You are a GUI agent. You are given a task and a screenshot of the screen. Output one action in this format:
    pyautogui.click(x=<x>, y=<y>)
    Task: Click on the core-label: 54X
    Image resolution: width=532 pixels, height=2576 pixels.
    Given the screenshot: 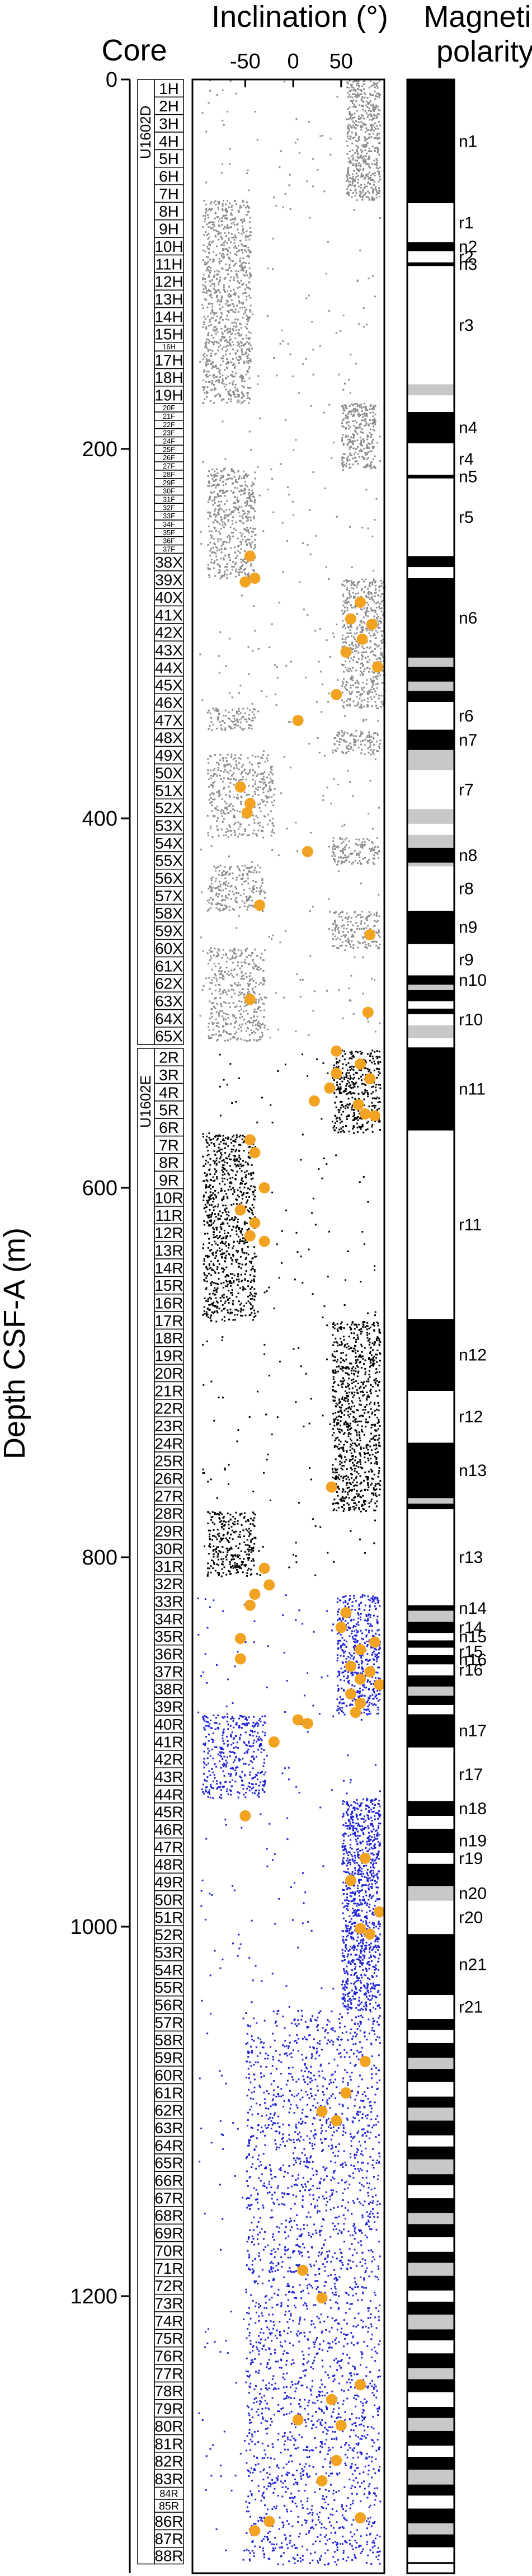 What is the action you would take?
    pyautogui.click(x=169, y=844)
    